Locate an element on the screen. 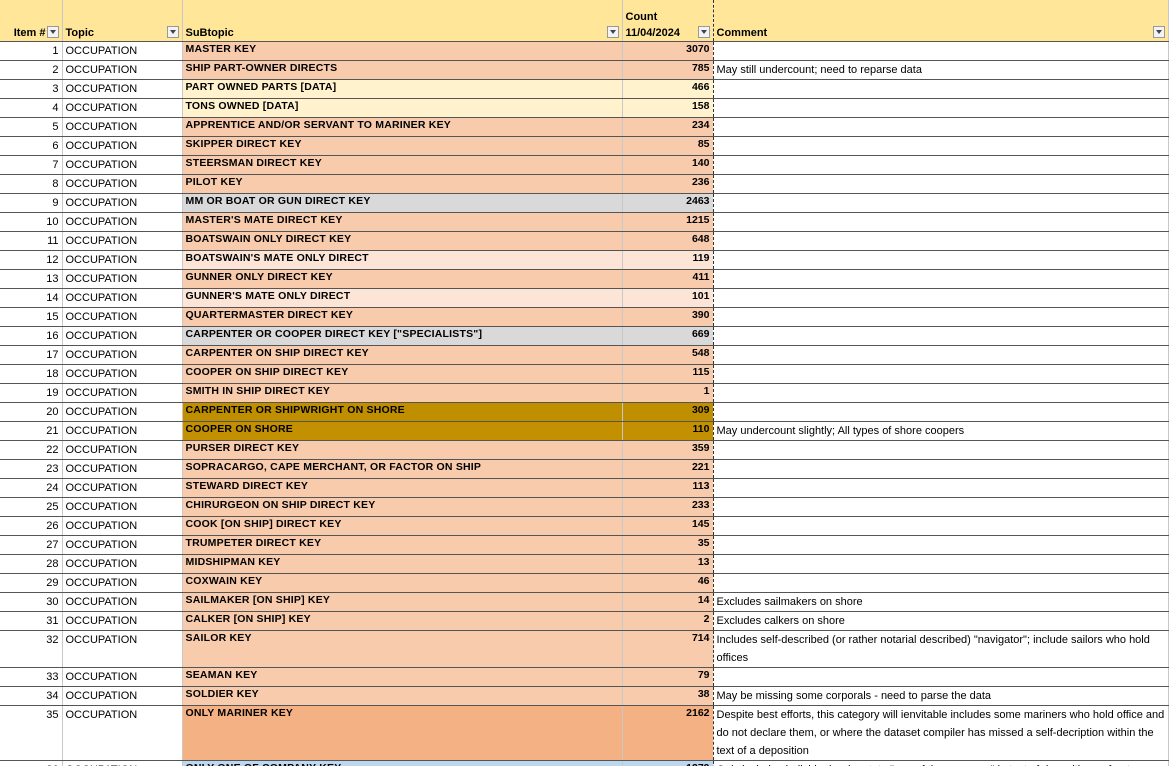 The image size is (1172, 766). comment-cell: Excludes calkers on shore is located at coordinates (941, 621).